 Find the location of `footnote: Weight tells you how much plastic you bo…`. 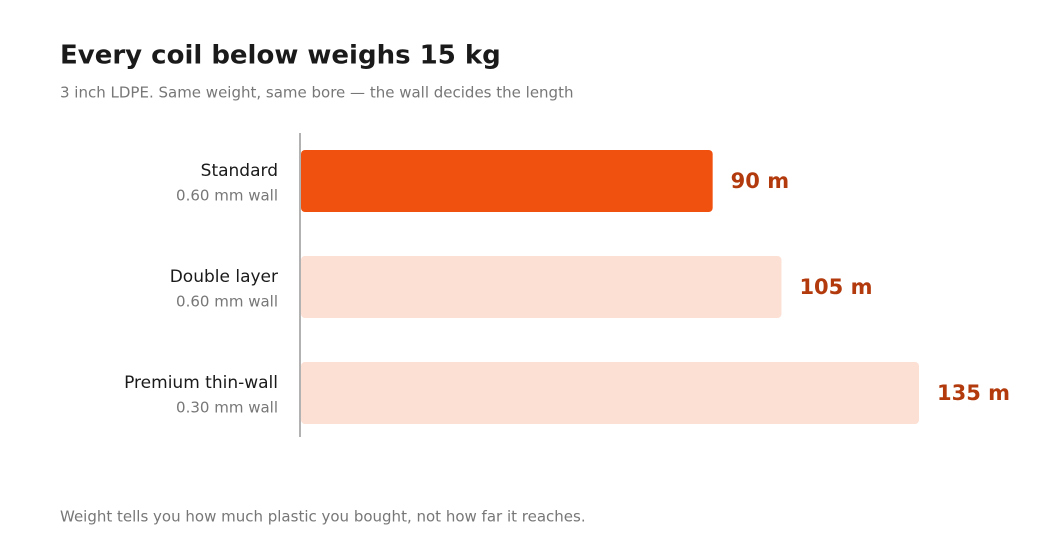

footnote: Weight tells you how much plastic you bo… is located at coordinates (323, 517).